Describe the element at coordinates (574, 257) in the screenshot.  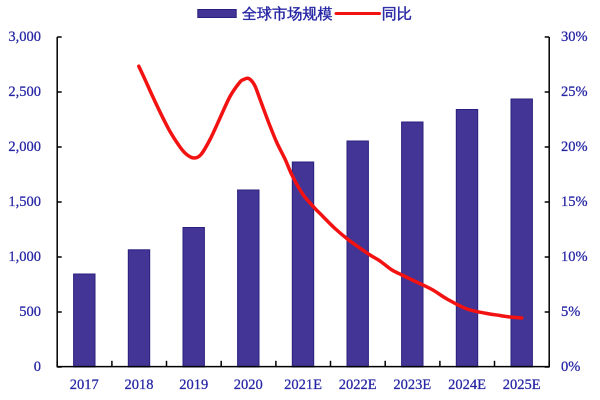
I see `svg-text: 10%` at that location.